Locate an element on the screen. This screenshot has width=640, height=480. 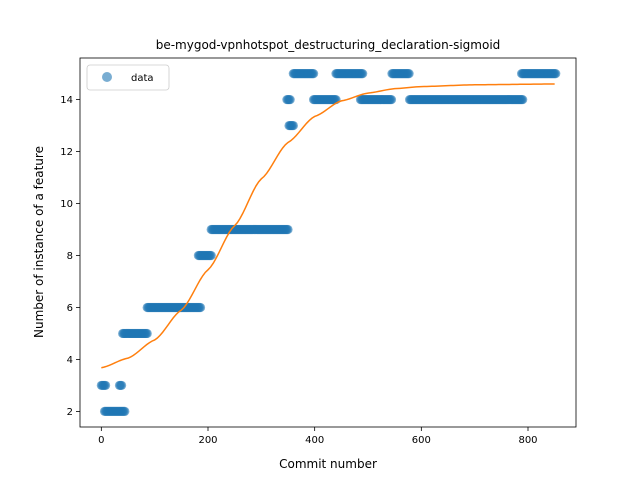
y-tick-label: 10 is located at coordinates (66, 204).